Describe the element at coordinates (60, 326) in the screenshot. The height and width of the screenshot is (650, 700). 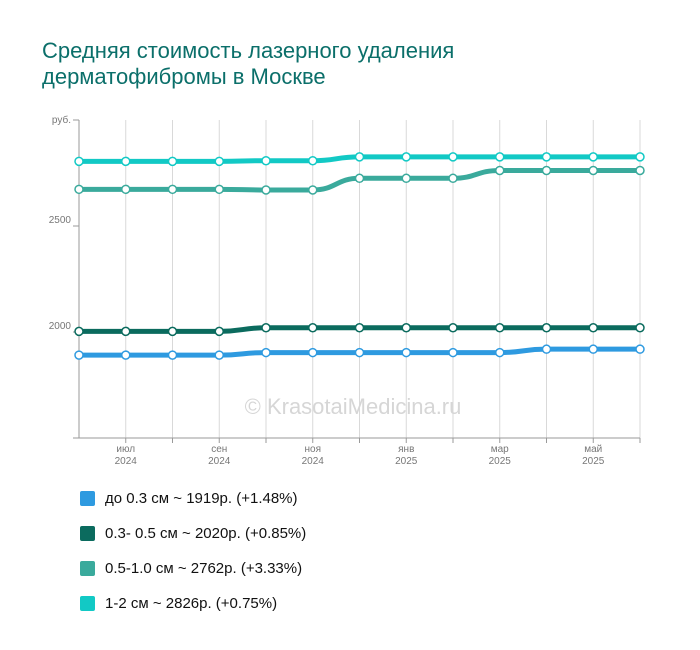
I see `y-tick-label: 2000` at that location.